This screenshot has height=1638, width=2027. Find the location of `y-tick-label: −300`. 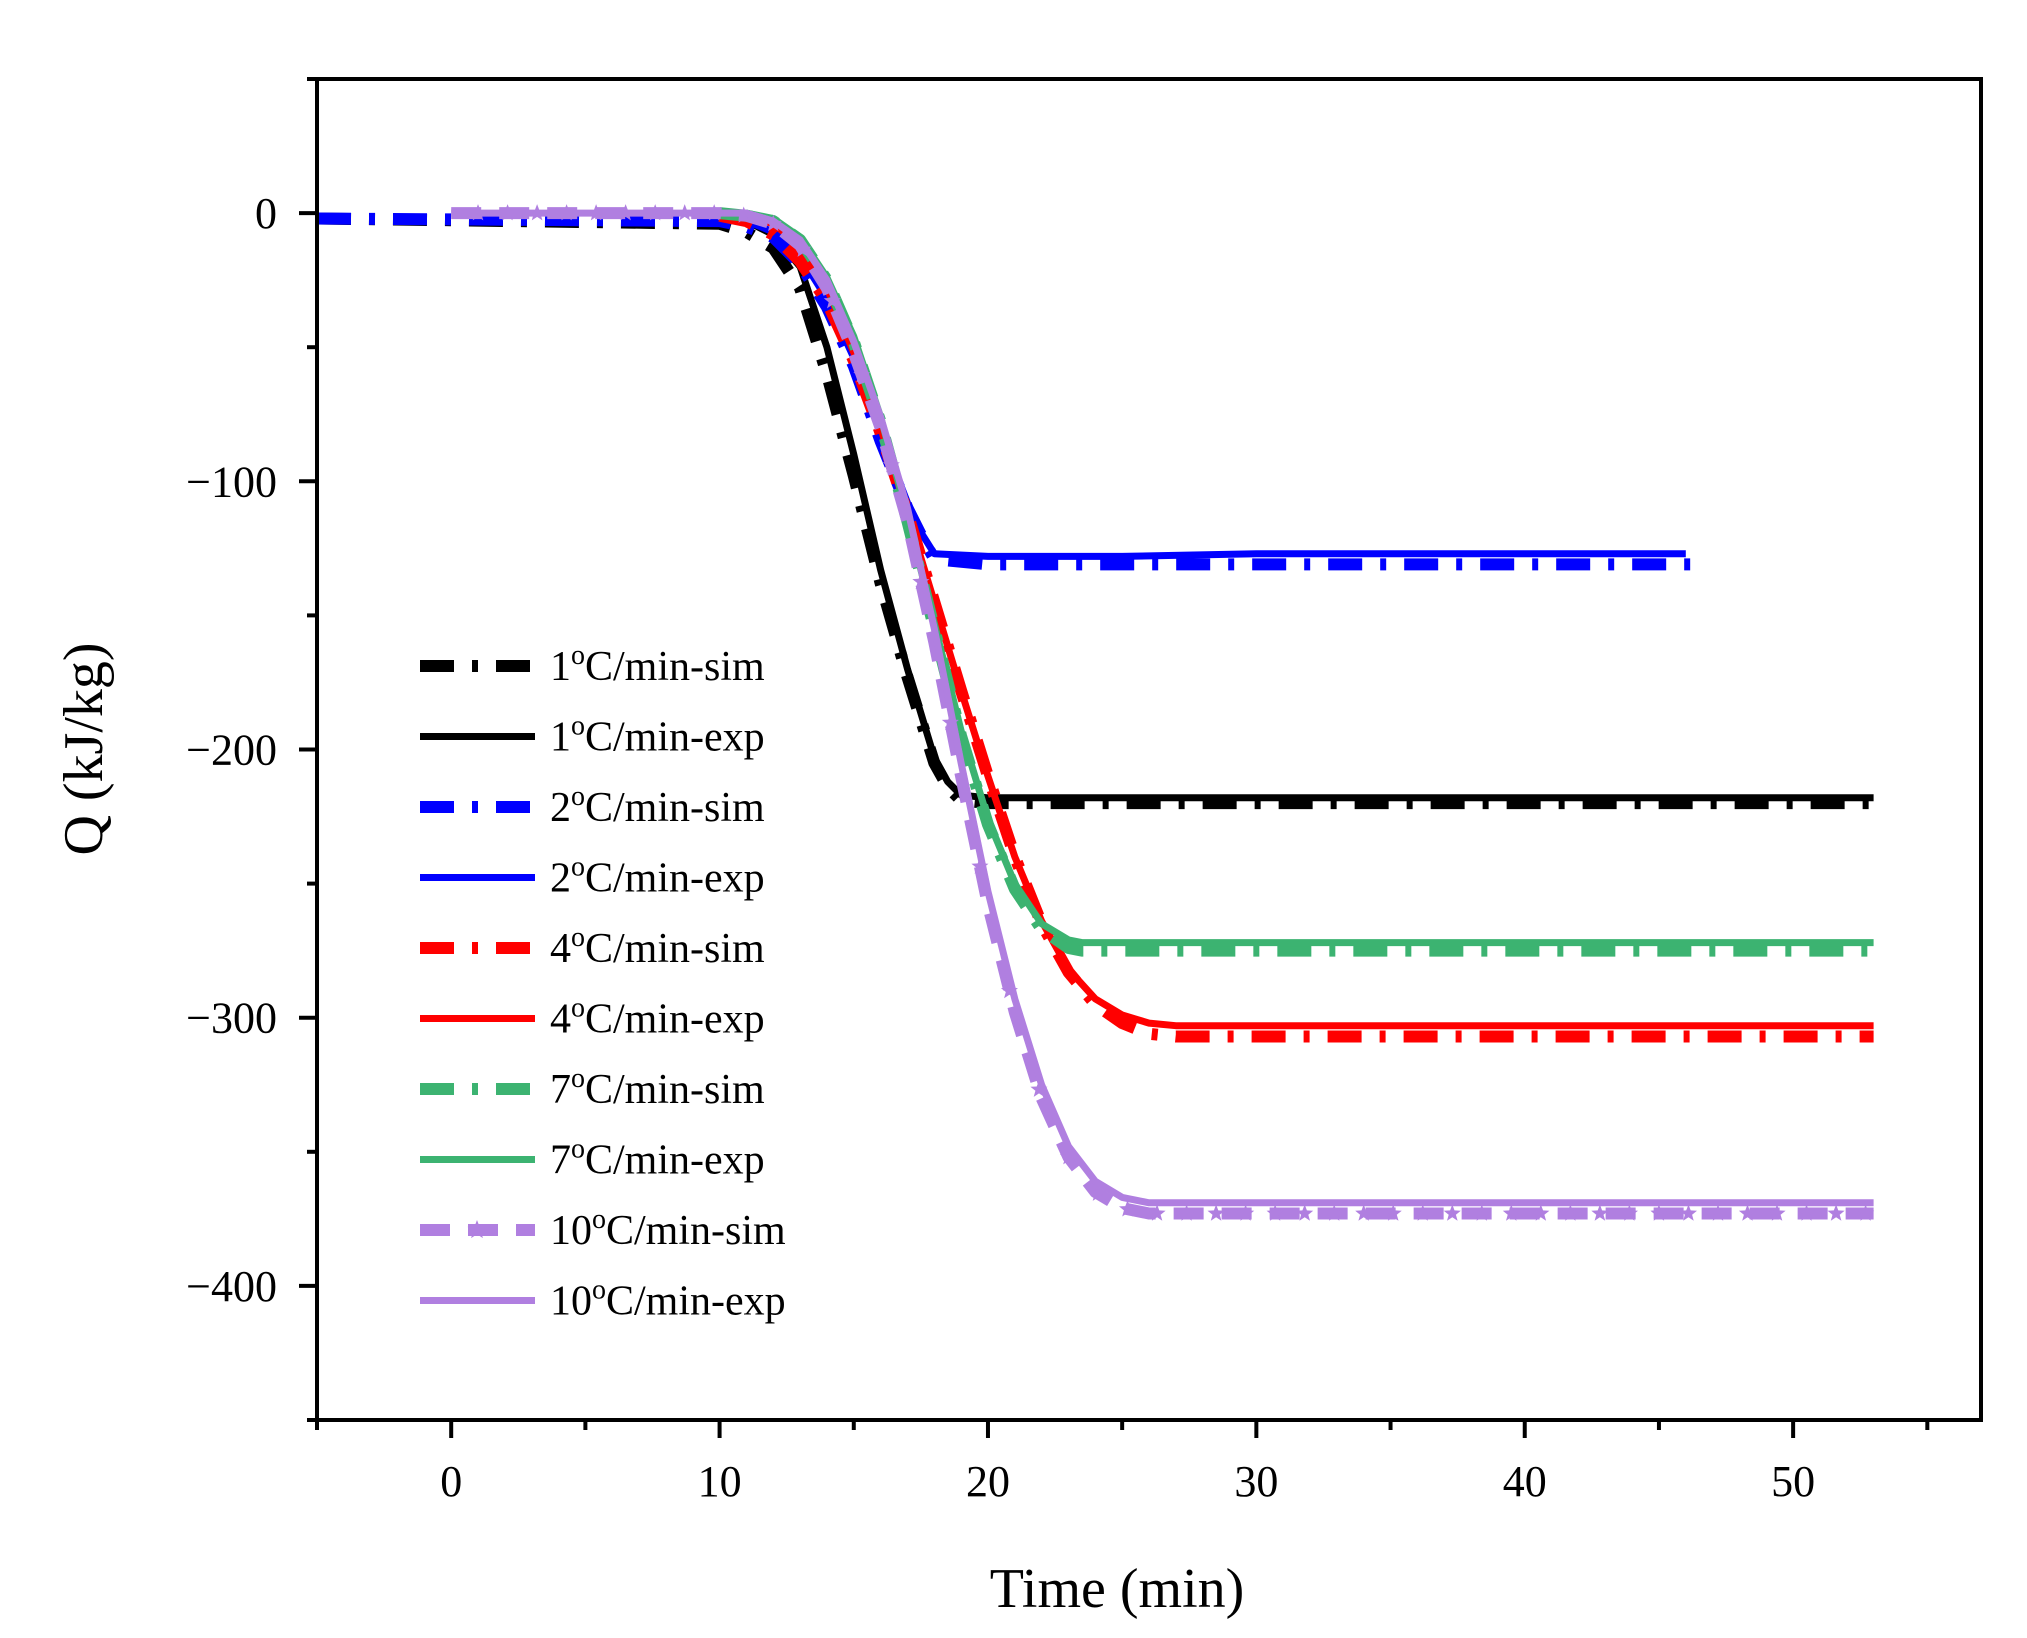

y-tick-label: −300 is located at coordinates (231, 1018).